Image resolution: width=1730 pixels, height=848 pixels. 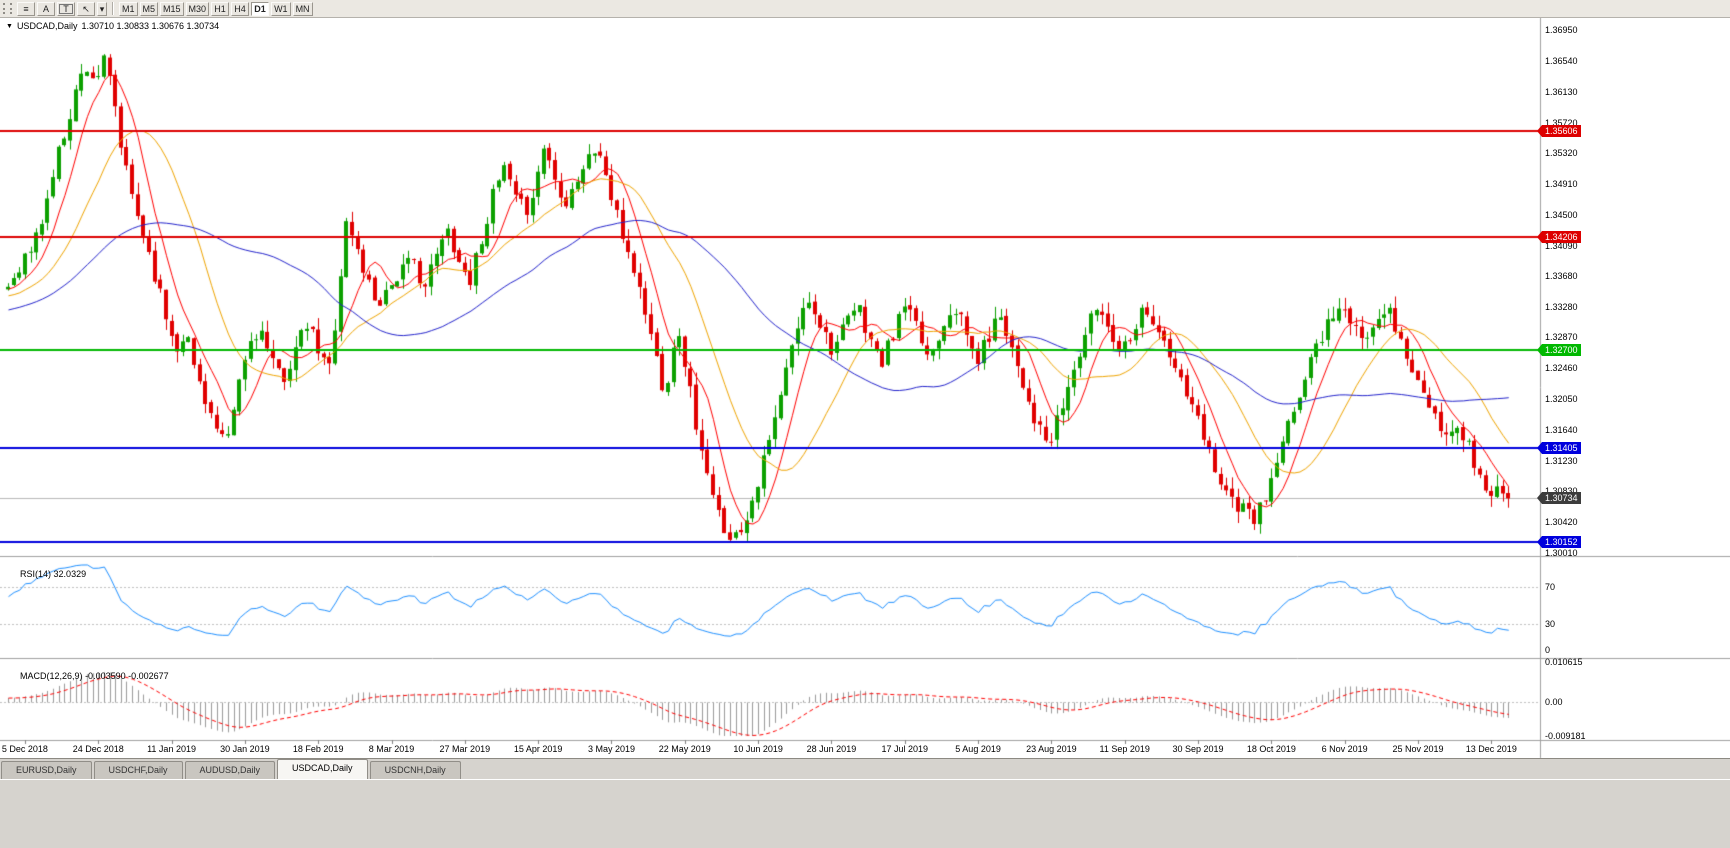 What do you see at coordinates (172, 8) in the screenshot?
I see `timeframe-button-m15: M15` at bounding box center [172, 8].